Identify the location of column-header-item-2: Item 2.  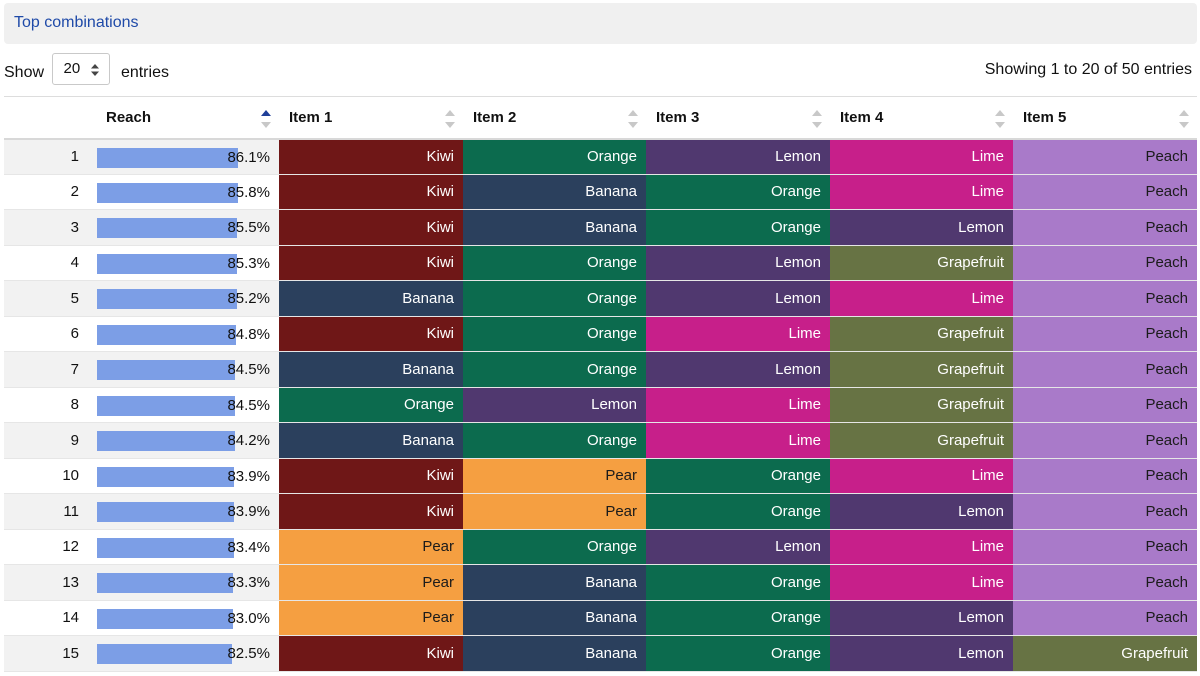
(554, 118).